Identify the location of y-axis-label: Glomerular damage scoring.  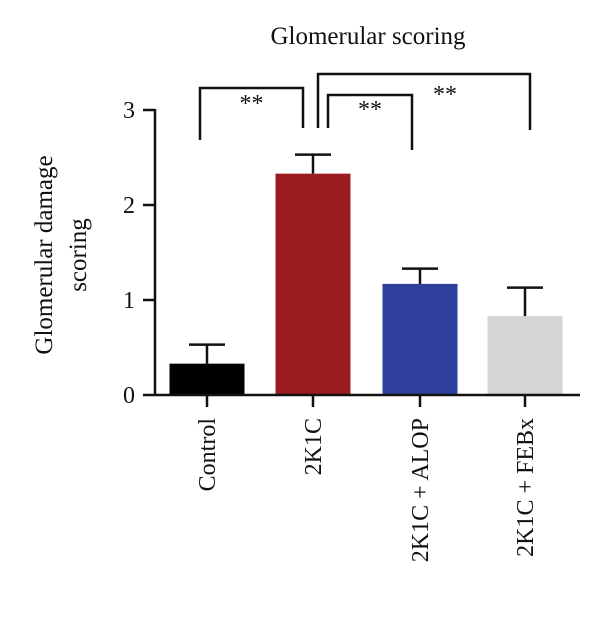
(61, 254).